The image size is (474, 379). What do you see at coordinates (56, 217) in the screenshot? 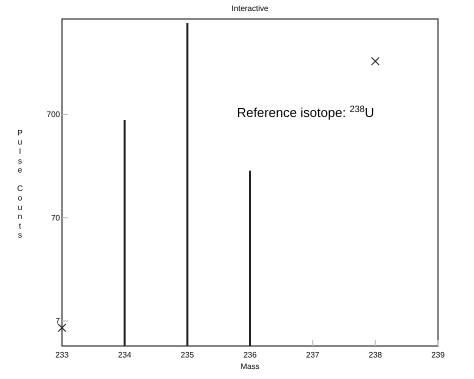
I see `y-tick-label: 70` at bounding box center [56, 217].